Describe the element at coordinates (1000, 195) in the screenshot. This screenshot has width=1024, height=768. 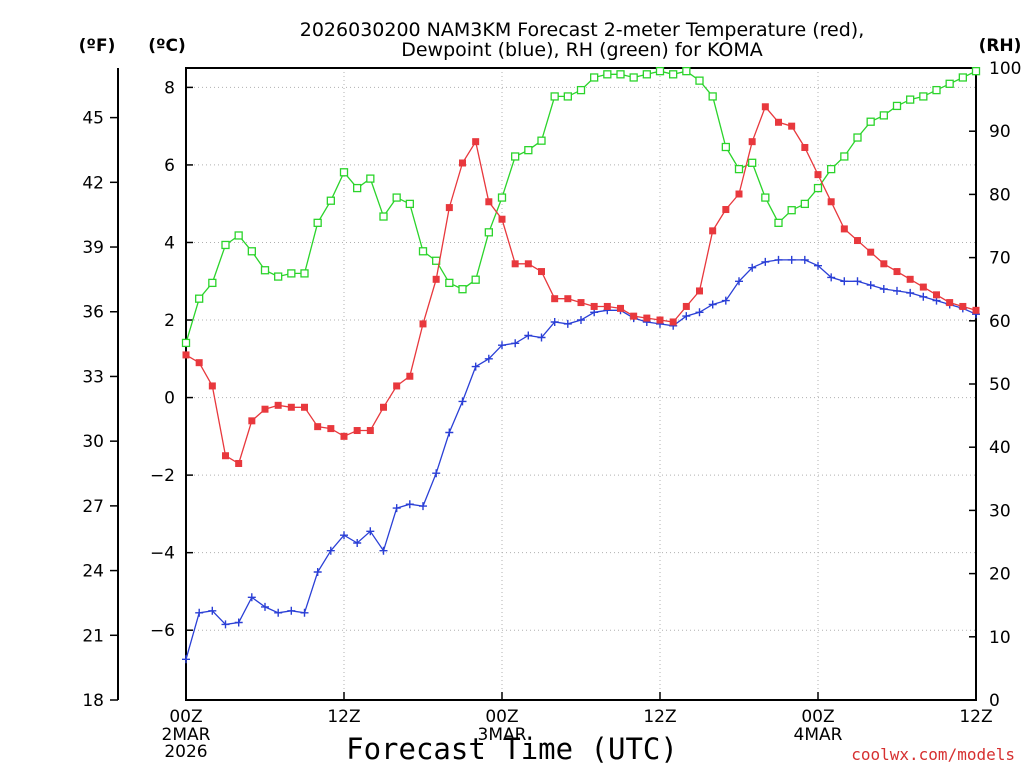
I see `rh-tick-label: 80` at that location.